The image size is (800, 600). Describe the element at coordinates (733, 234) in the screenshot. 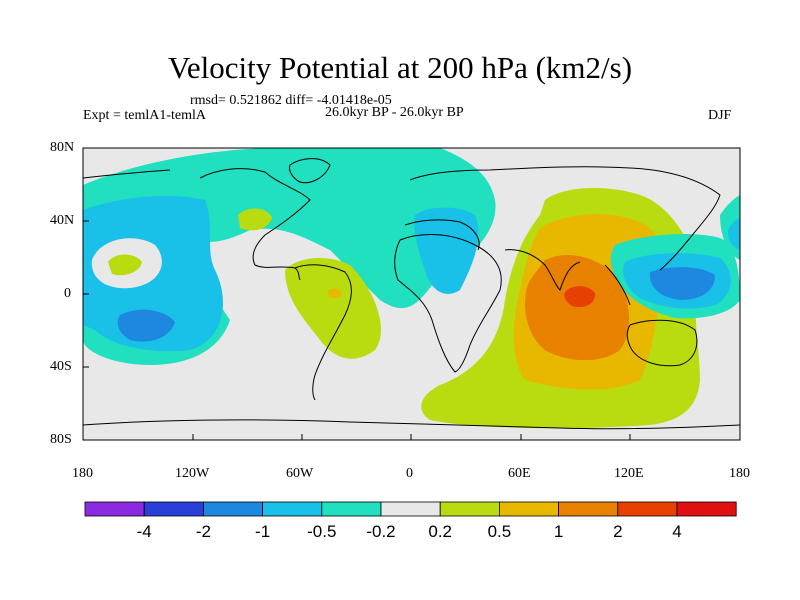

I see `moderate-negative-east-edge` at that location.